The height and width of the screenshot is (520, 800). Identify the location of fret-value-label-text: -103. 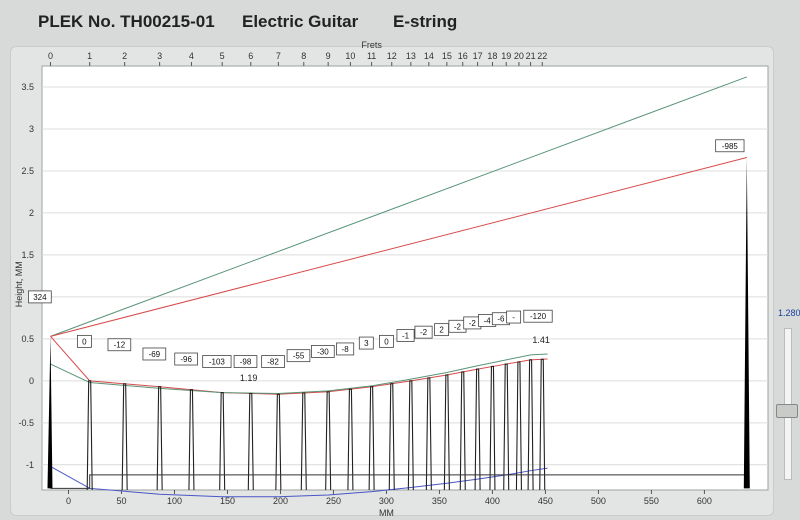
(217, 362).